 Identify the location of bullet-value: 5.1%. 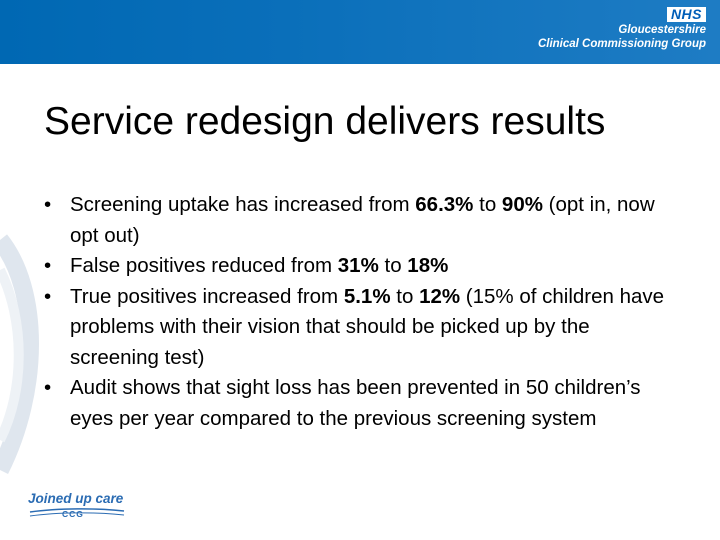
(367, 296).